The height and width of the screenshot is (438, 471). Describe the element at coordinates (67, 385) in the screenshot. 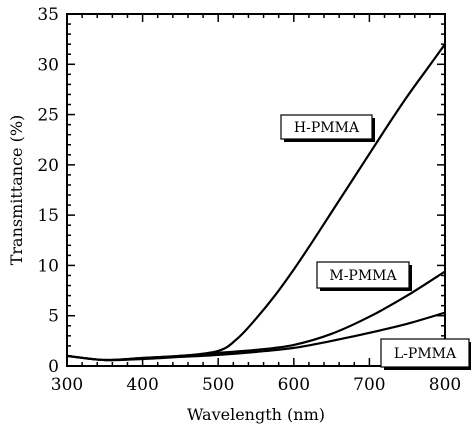

I see `x-tick-label: 300` at that location.